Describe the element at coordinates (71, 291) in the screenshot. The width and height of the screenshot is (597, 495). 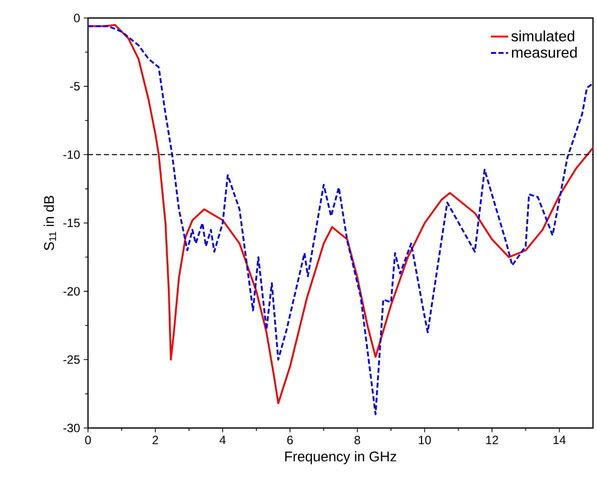
I see `y-tick-label: -20` at that location.